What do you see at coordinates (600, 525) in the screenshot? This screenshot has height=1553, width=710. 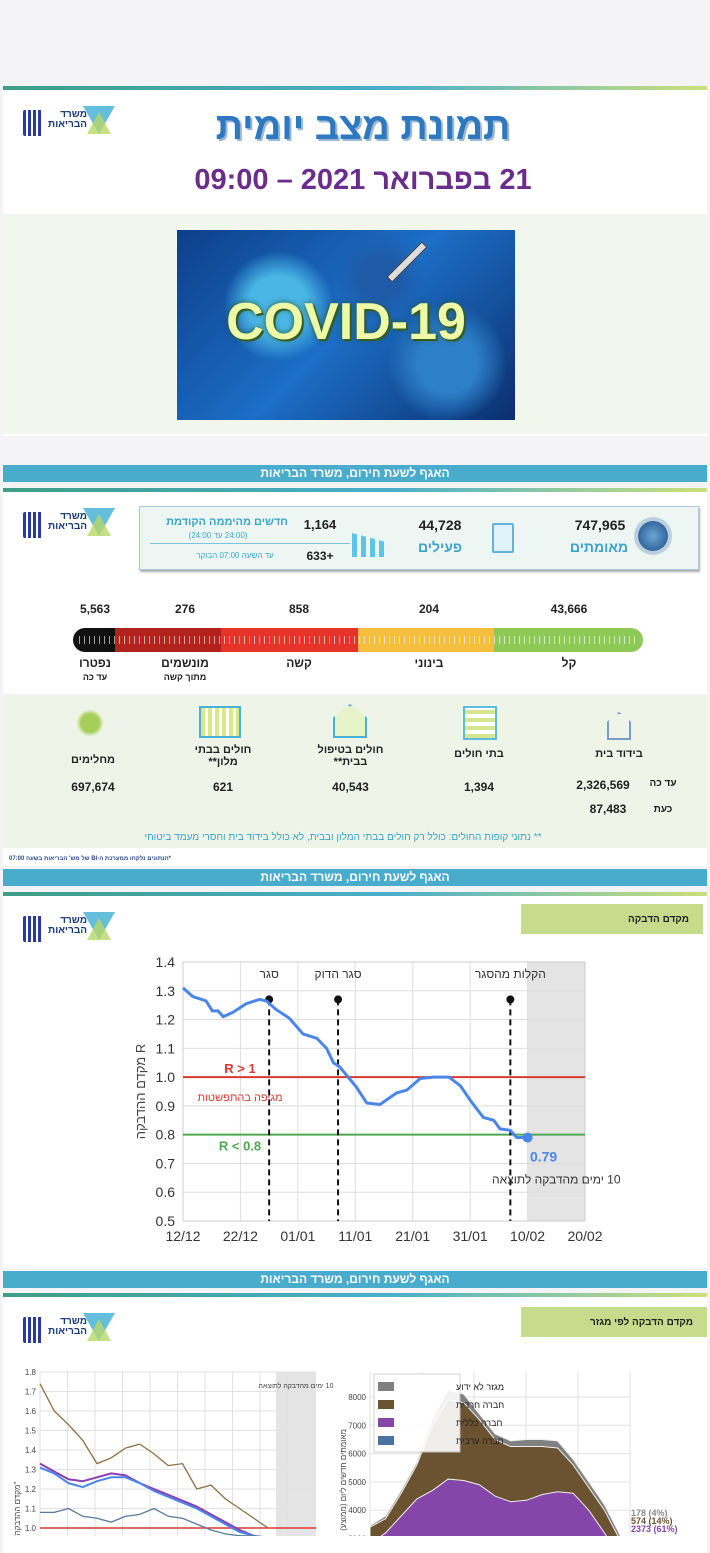 I see `confirmed-value: 747,965` at bounding box center [600, 525].